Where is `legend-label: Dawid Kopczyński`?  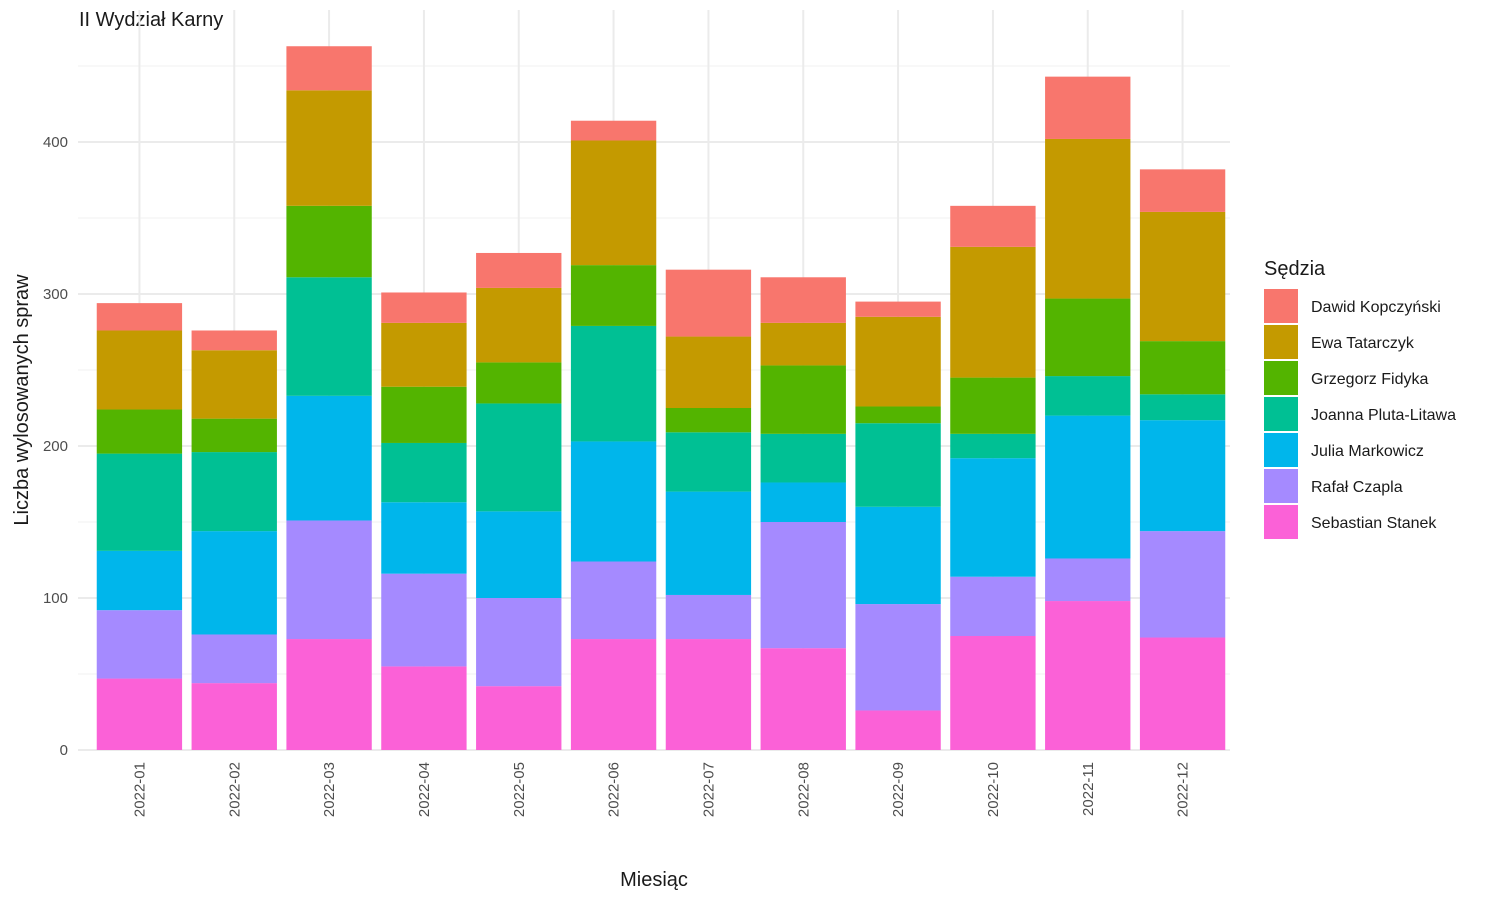 legend-label: Dawid Kopczyński is located at coordinates (1376, 307).